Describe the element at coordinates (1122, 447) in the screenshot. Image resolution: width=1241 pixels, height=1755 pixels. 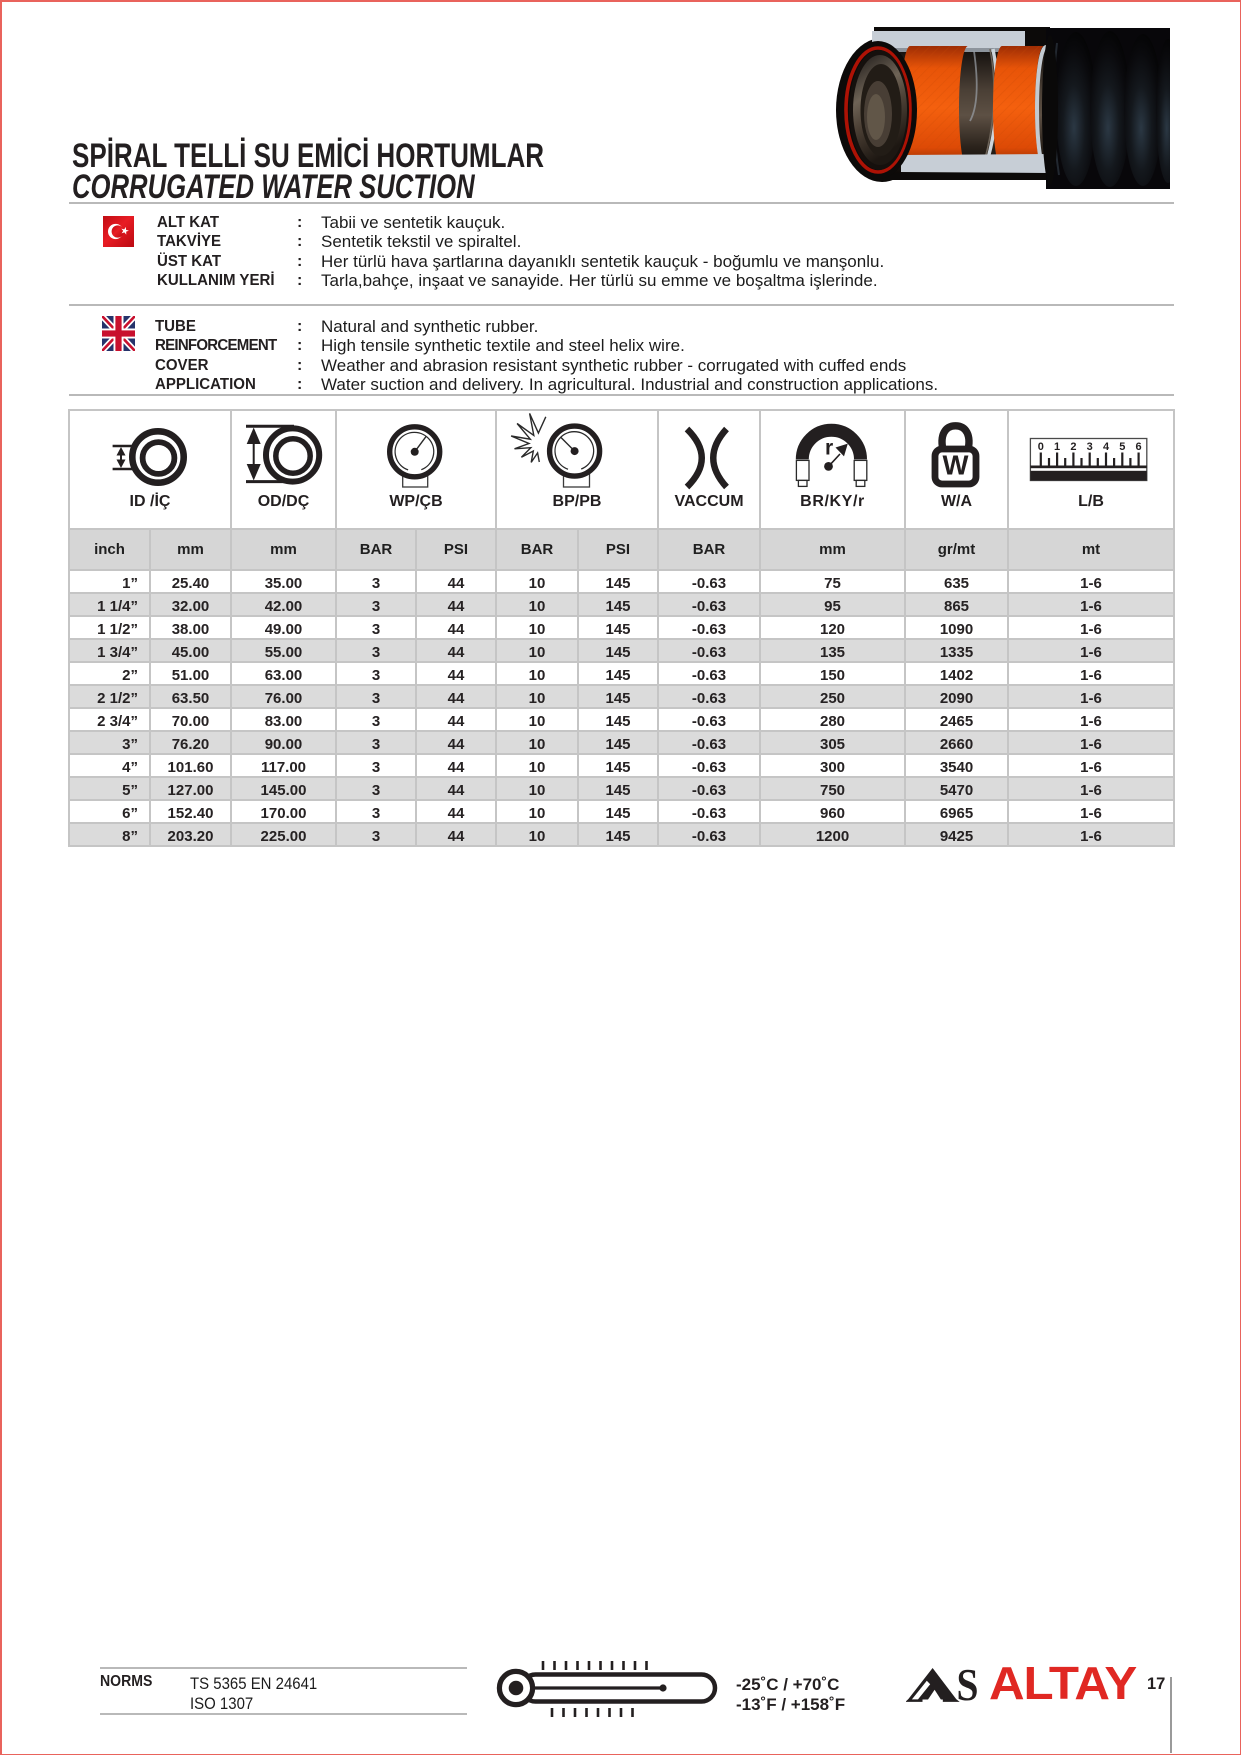
I see `svg-text: 5` at that location.